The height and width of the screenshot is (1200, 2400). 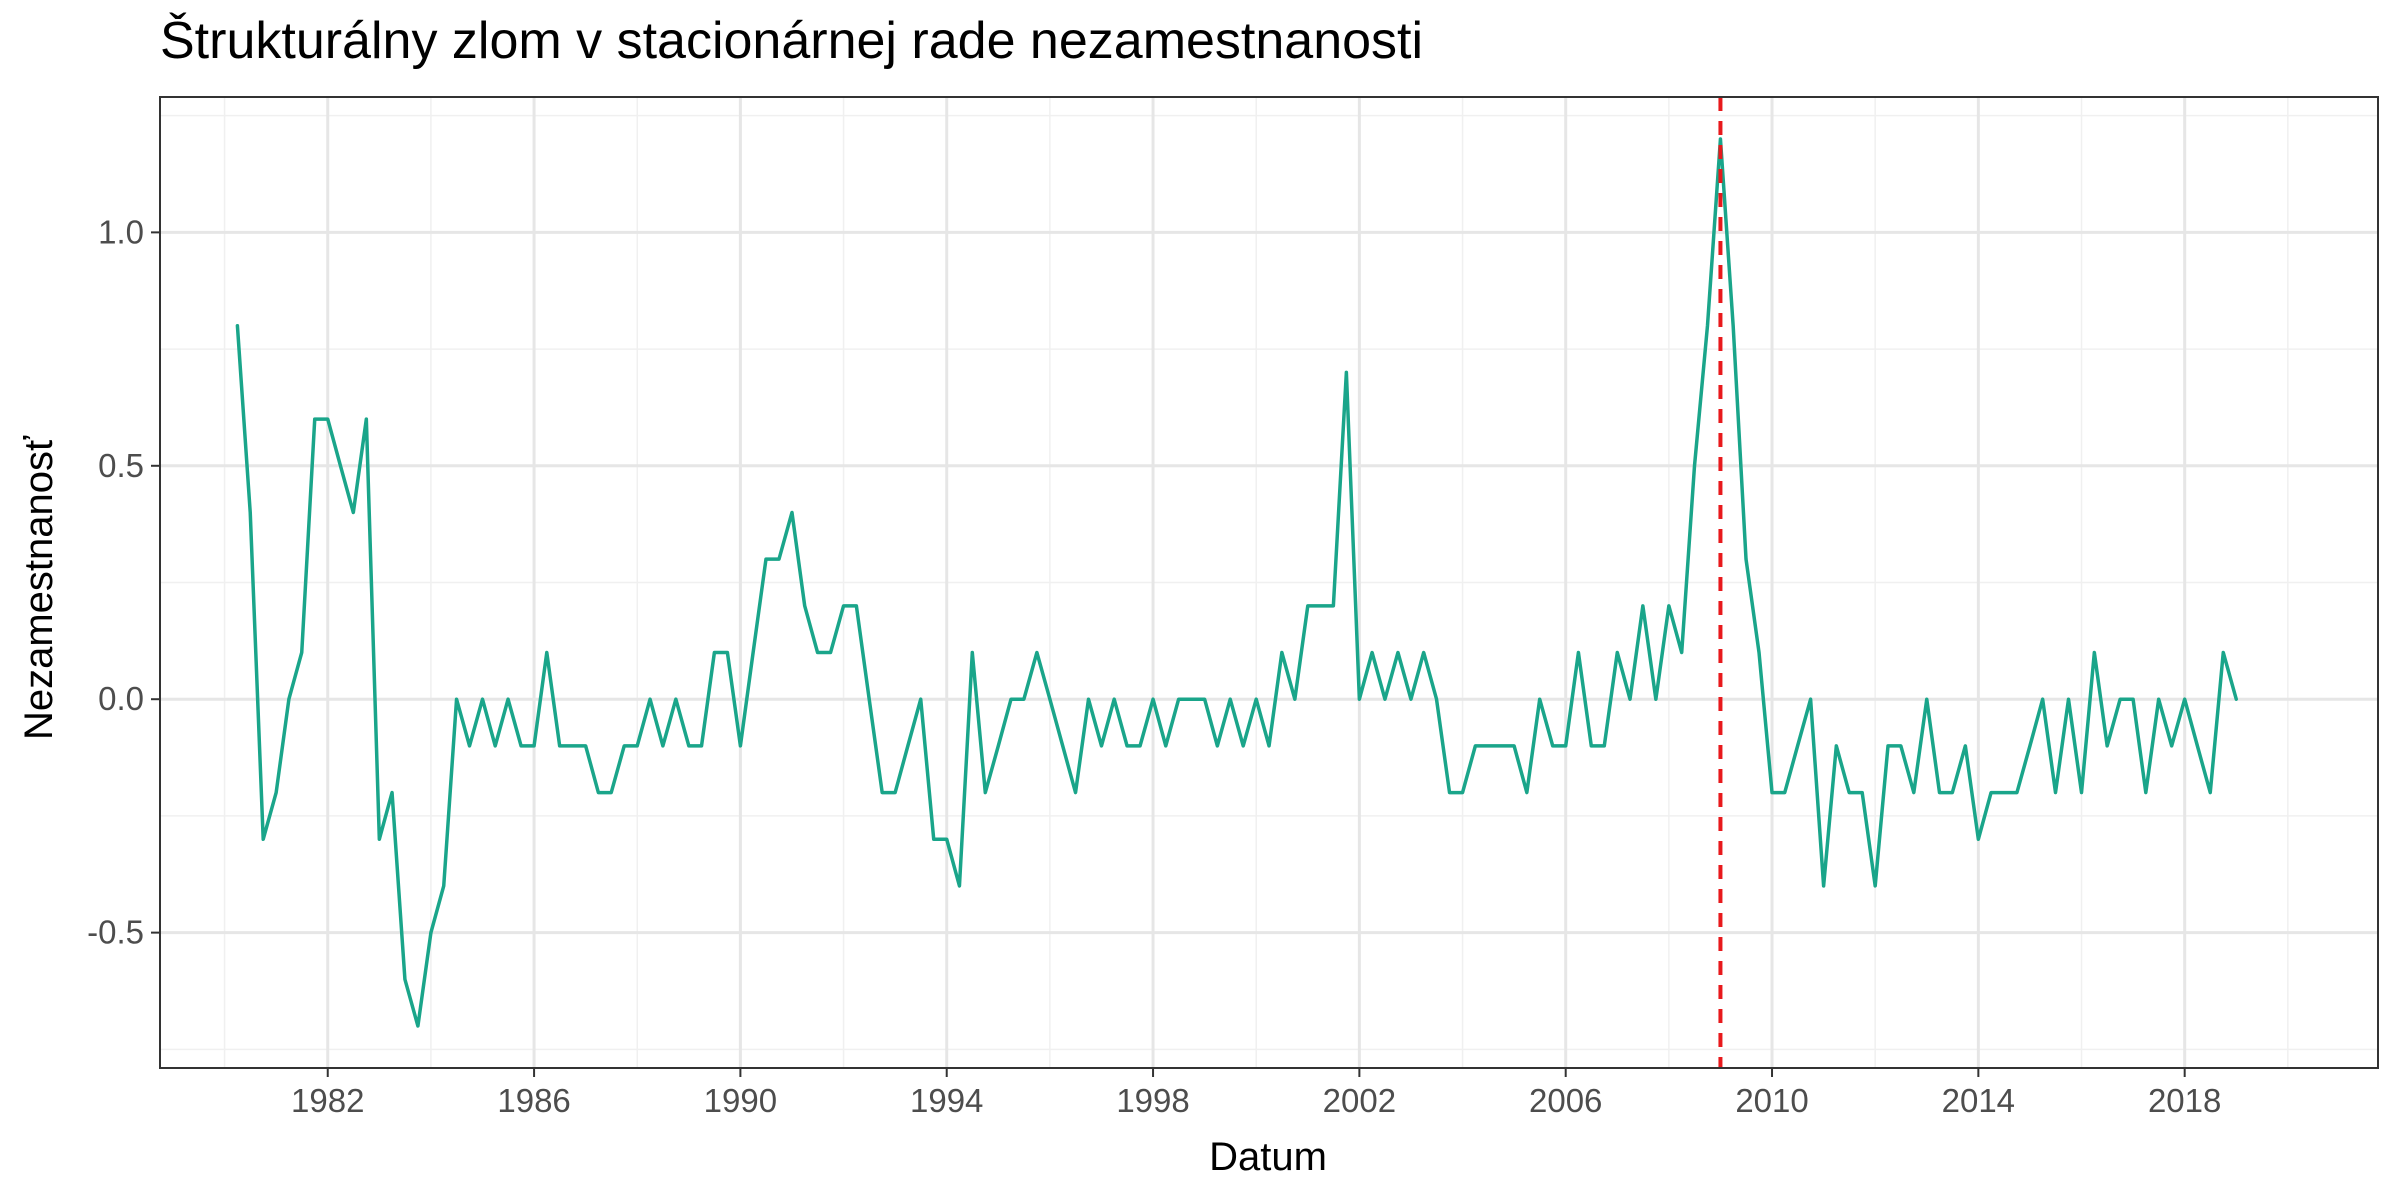 What do you see at coordinates (123, 582) in the screenshot?
I see `y-axis: -0.5 0.0 0.5 1.0` at bounding box center [123, 582].